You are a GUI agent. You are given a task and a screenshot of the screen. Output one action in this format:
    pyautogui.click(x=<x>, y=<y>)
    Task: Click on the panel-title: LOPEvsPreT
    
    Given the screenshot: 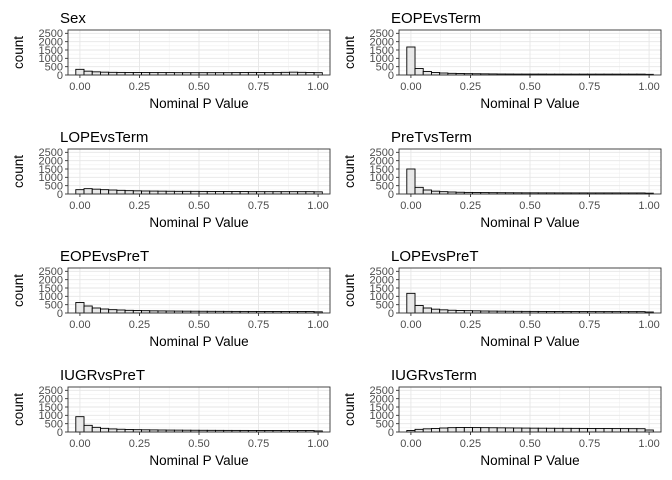 What is the action you would take?
    pyautogui.click(x=435, y=256)
    